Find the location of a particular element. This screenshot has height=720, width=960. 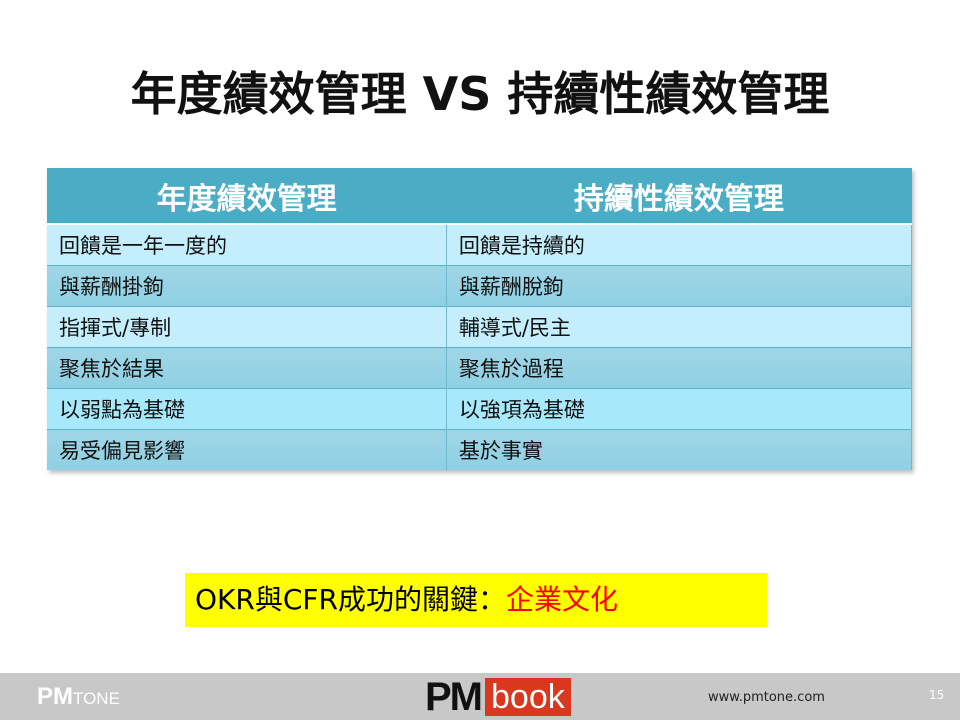

table-row: 以弱點為基礎 以強項為基礎 is located at coordinates (480, 409).